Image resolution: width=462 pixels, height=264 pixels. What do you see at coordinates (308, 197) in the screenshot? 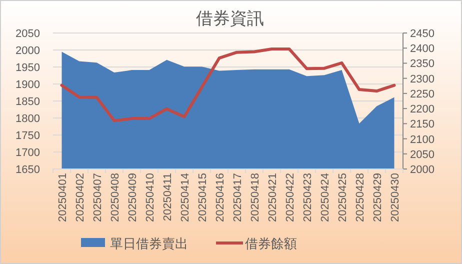
I see `x-tick-label: 20250423` at bounding box center [308, 197].